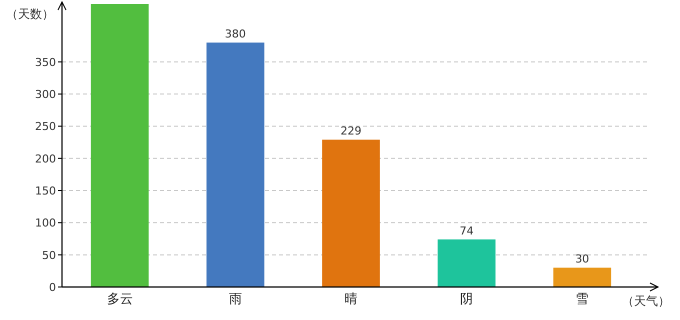 The width and height of the screenshot is (680, 320). What do you see at coordinates (45, 127) in the screenshot?
I see `y-tick-label: 250` at bounding box center [45, 127].